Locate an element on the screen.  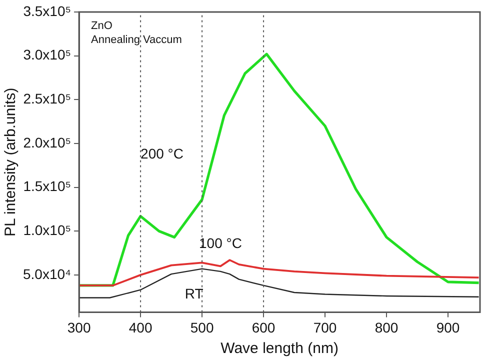
x-tick-label: 300 is located at coordinates (79, 327).